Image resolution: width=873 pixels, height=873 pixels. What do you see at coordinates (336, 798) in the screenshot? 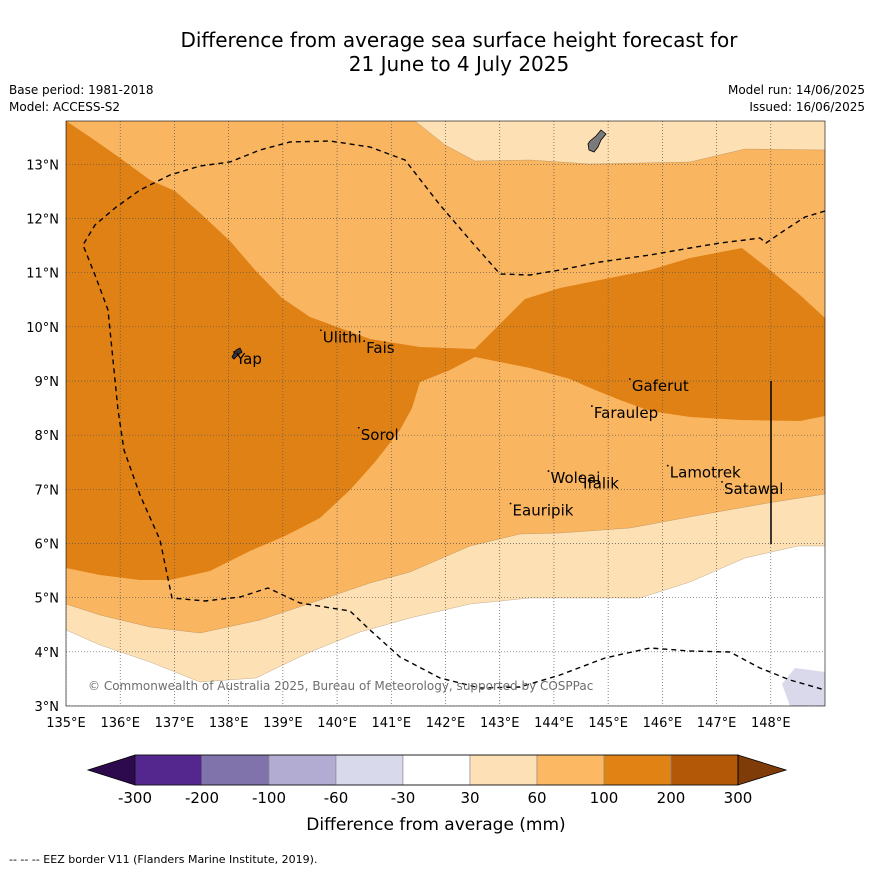
I see `colorbar-tick-label: -60` at bounding box center [336, 798].